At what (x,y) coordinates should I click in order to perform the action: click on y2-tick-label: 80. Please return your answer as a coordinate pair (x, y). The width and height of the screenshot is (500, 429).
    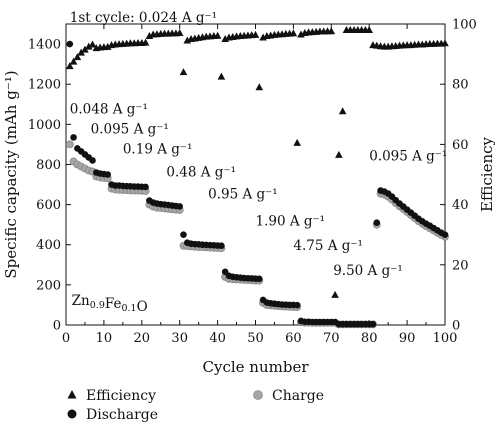
    Looking at the image, I should click on (460, 85).